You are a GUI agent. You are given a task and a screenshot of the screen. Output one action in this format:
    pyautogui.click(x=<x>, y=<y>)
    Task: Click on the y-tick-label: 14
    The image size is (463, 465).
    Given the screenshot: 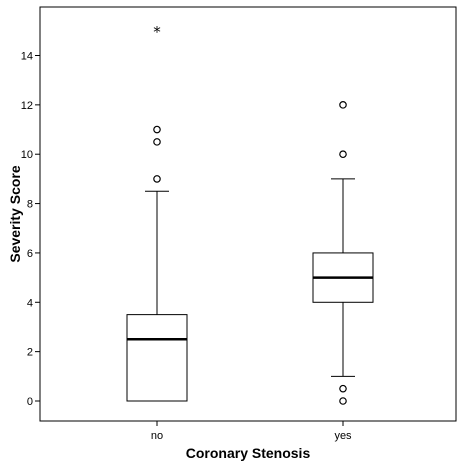 What is the action you would take?
    pyautogui.click(x=27, y=57)
    